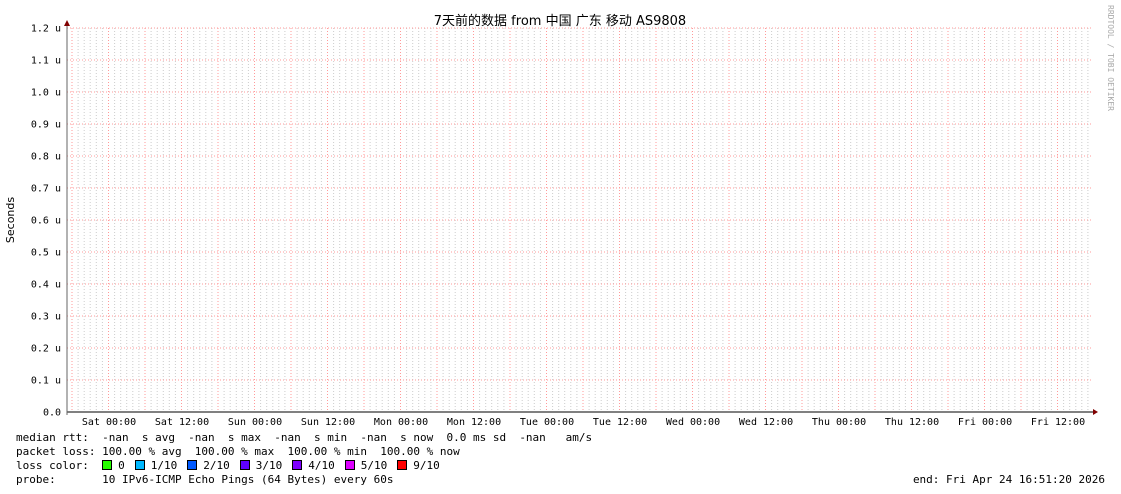  I want to click on y-tick-label: 0.0, so click(52, 413).